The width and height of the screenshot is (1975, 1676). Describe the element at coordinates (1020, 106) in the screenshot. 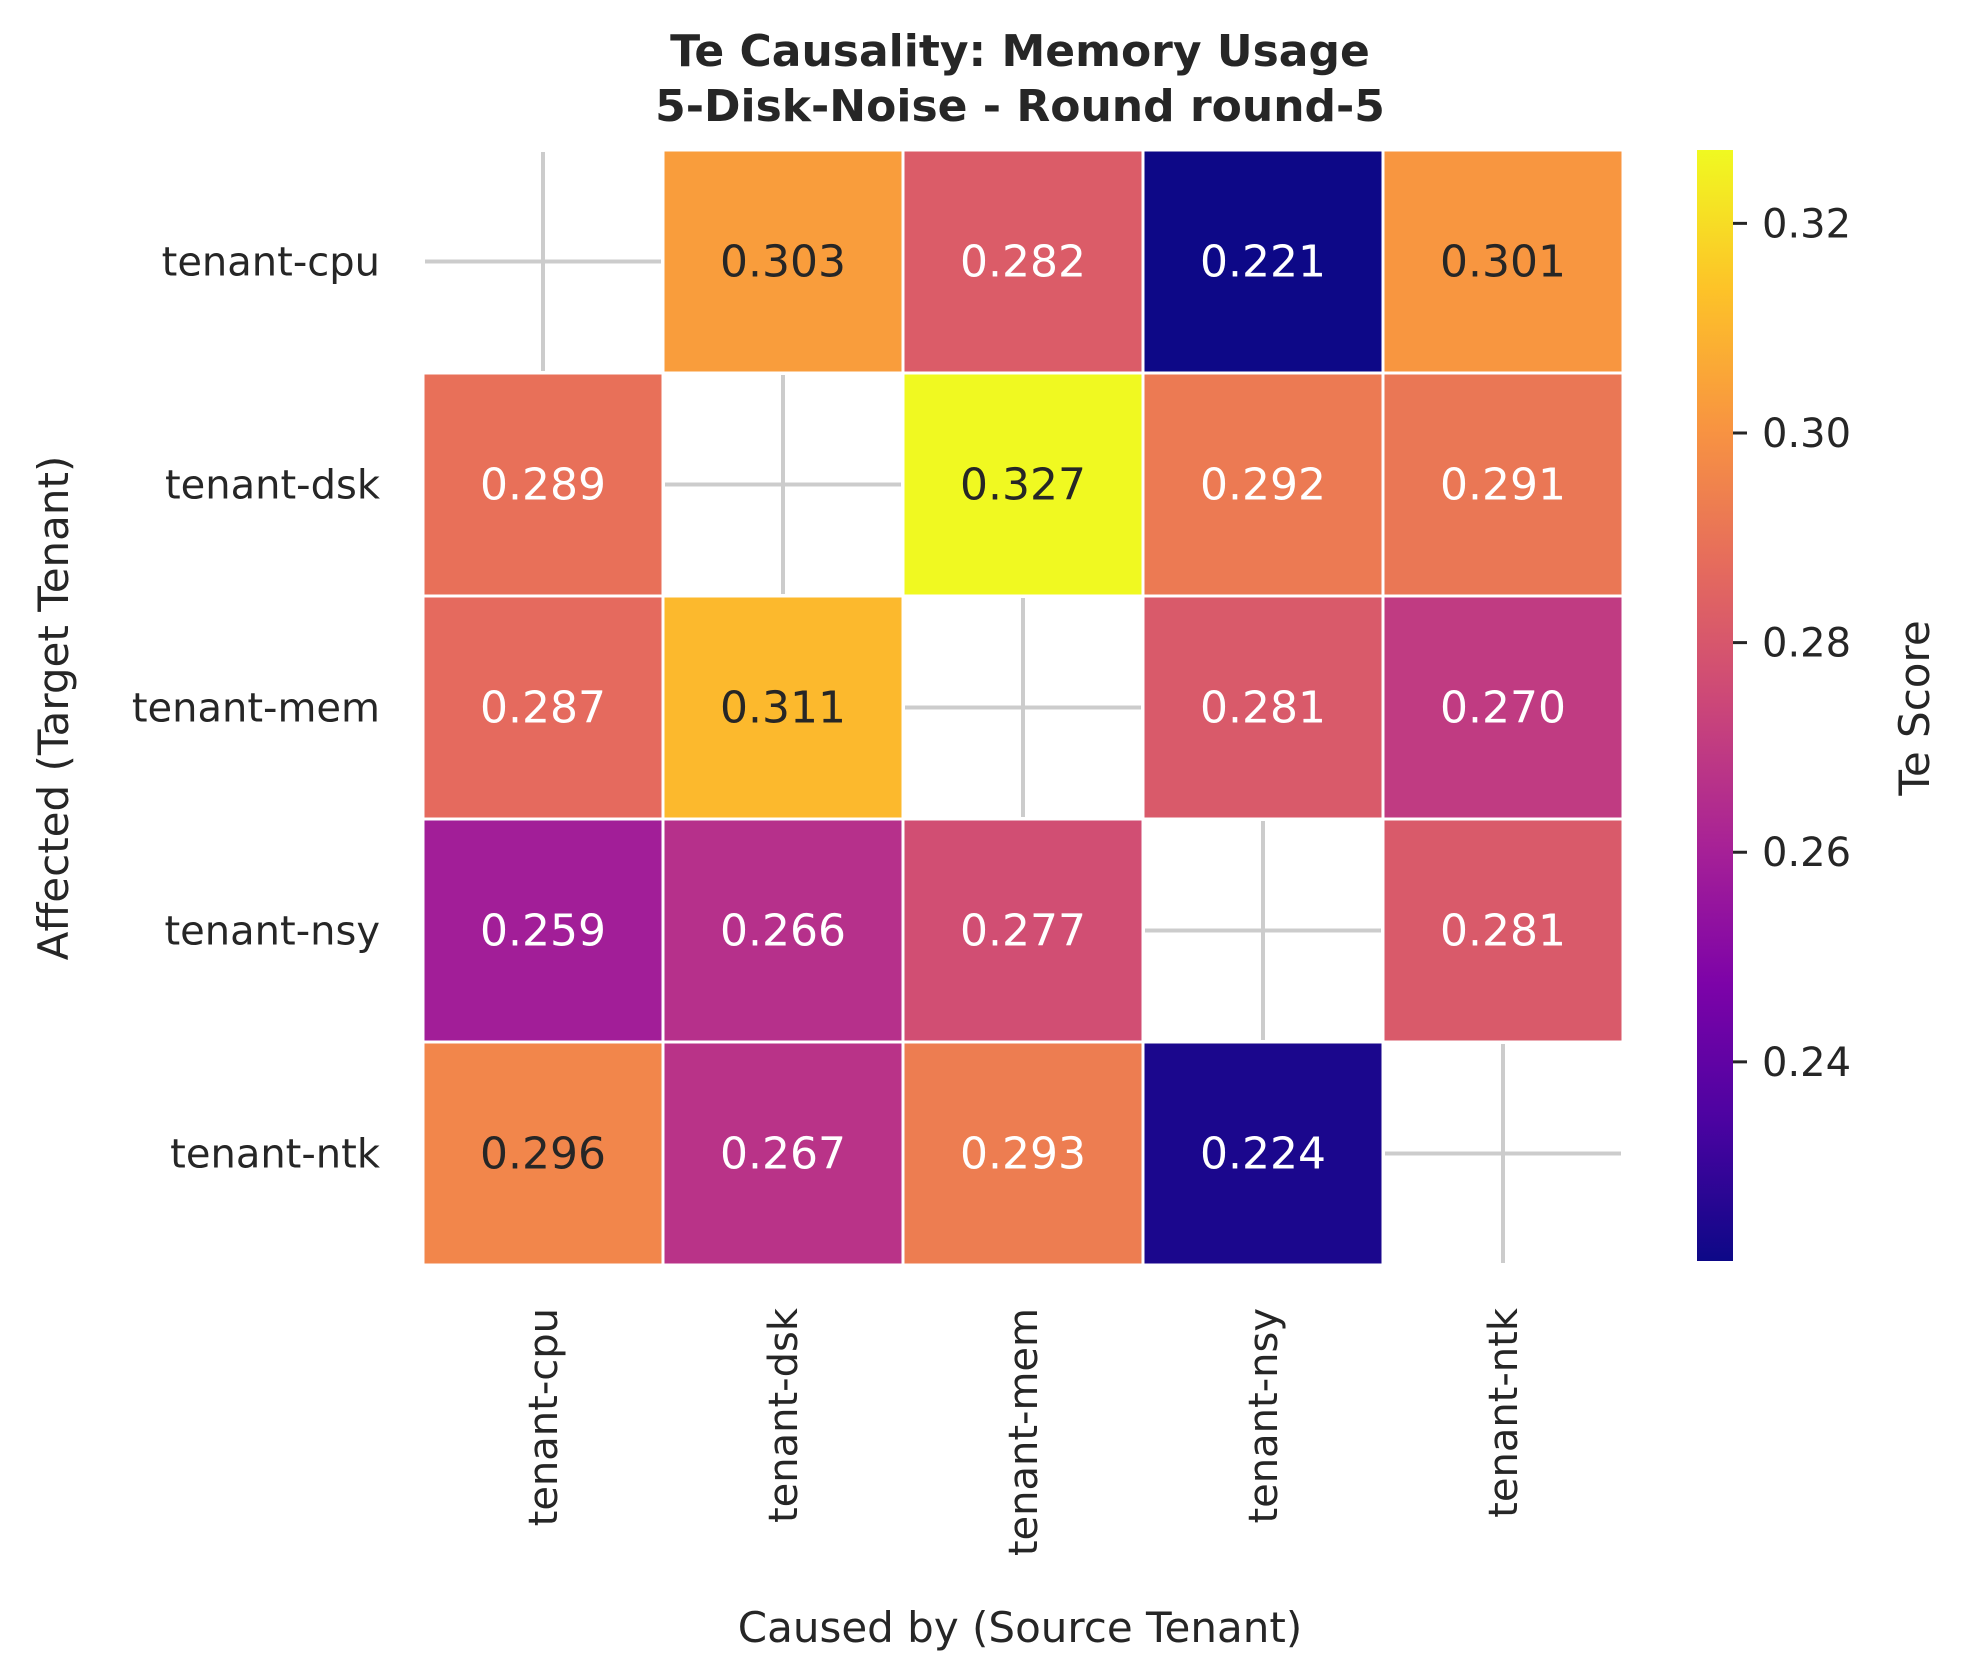

I see `chart-subtitle: 5-Disk-Noise - Round round-5` at that location.